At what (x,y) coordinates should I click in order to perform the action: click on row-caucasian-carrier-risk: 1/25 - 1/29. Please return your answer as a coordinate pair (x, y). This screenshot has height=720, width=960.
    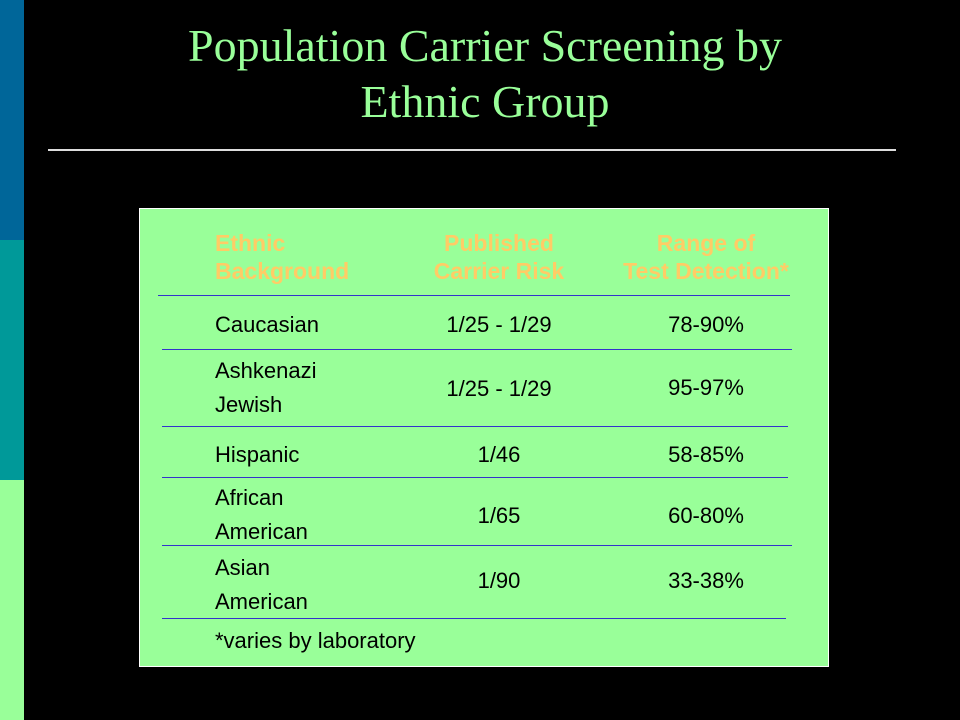
    Looking at the image, I should click on (499, 324).